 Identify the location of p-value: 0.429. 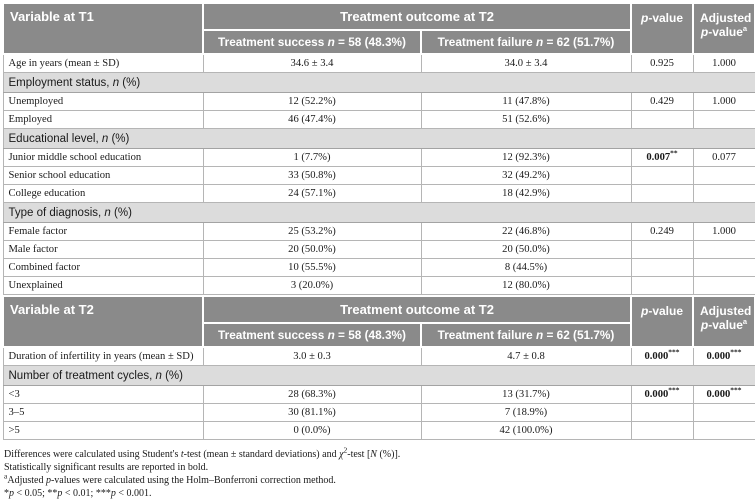
(662, 101).